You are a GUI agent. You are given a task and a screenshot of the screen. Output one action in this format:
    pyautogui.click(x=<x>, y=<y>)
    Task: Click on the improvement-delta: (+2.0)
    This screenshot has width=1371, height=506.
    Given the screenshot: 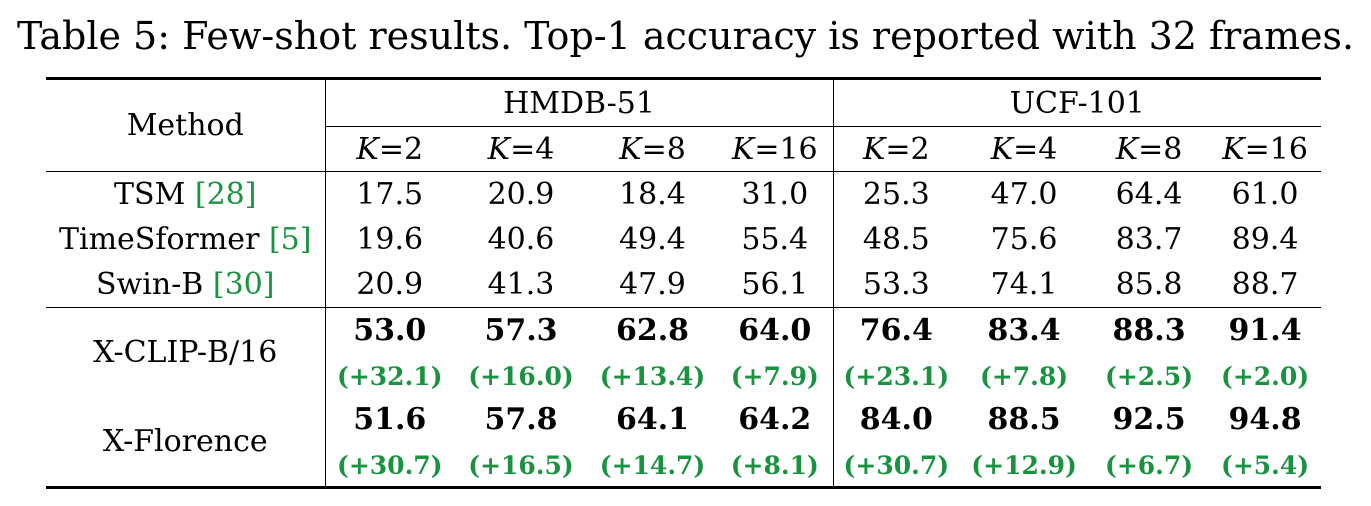 What is the action you would take?
    pyautogui.click(x=1265, y=376)
    